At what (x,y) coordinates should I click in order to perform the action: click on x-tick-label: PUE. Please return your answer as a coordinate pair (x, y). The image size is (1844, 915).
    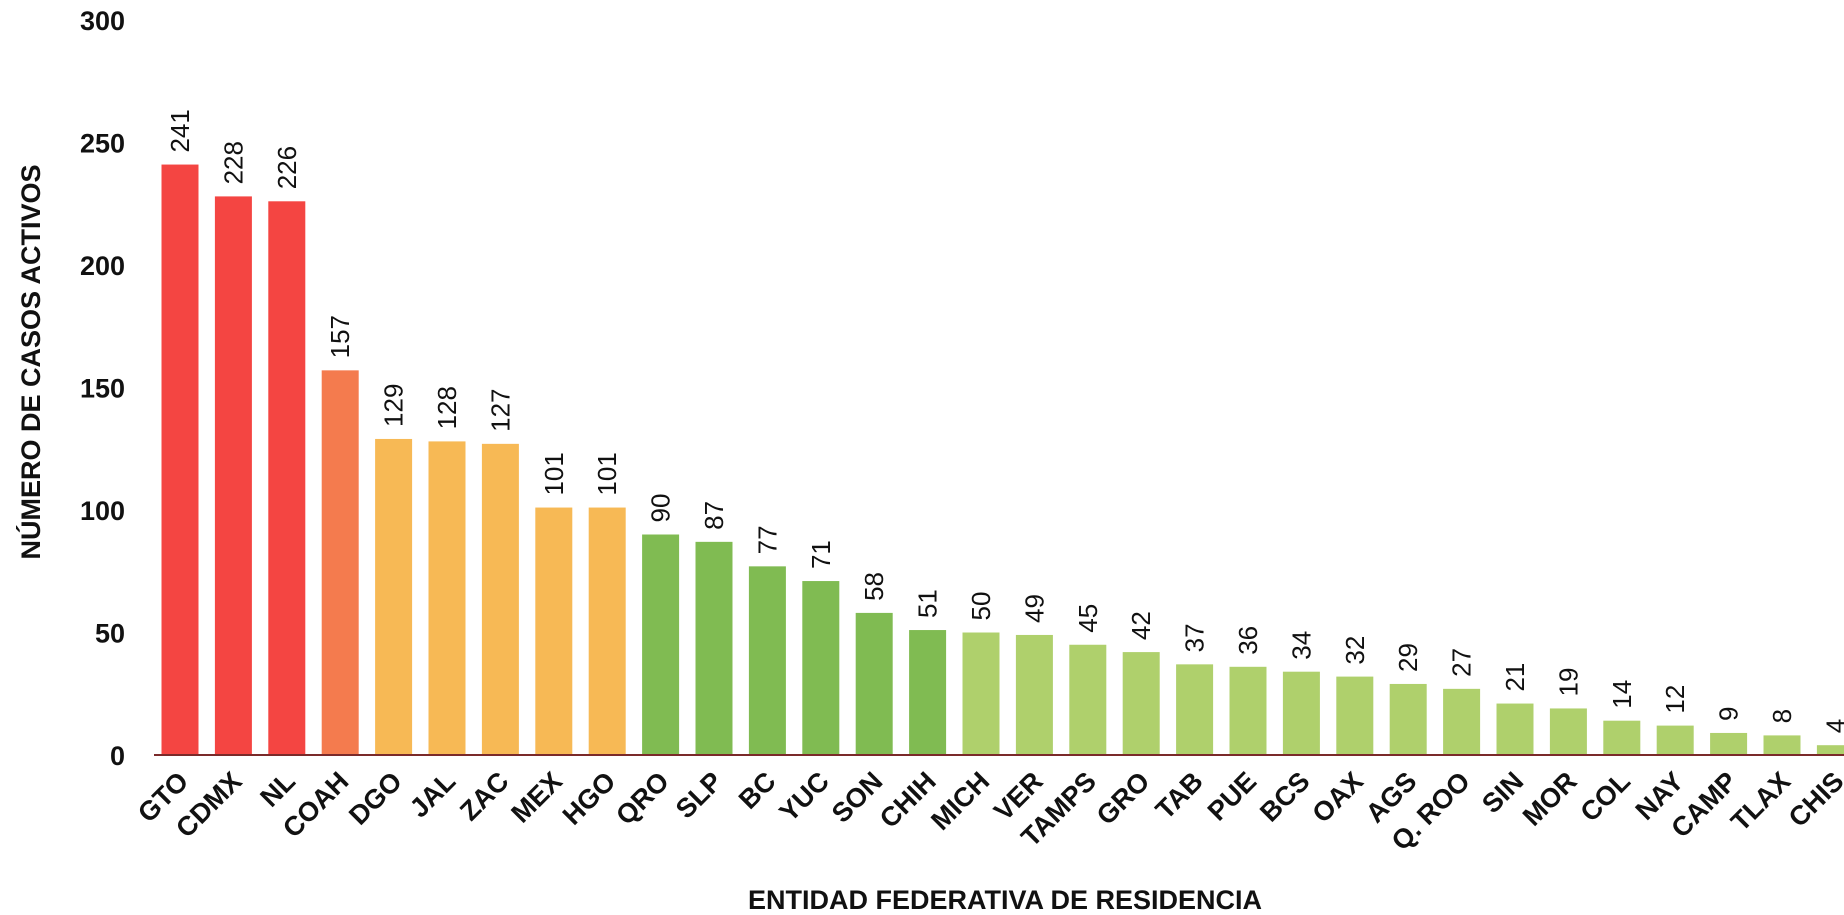
    Looking at the image, I should click on (1232, 796).